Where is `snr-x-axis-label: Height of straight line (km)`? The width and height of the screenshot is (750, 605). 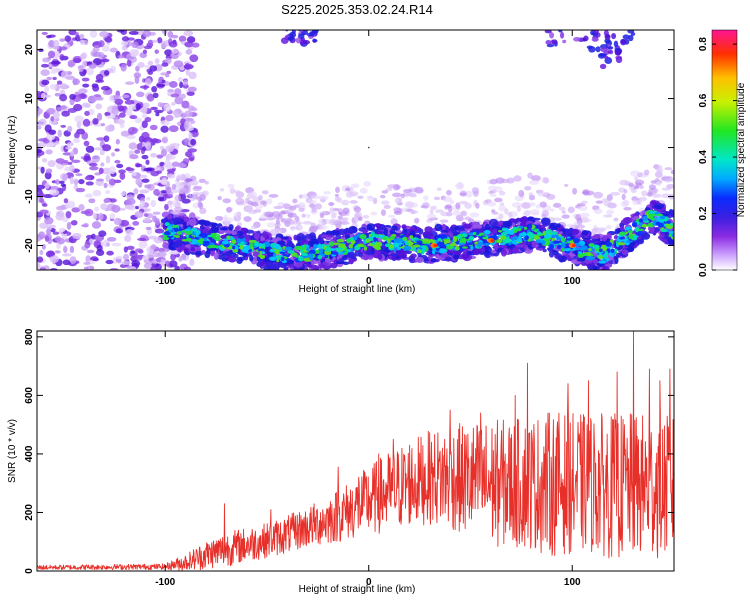 snr-x-axis-label: Height of straight line (km) is located at coordinates (357, 589).